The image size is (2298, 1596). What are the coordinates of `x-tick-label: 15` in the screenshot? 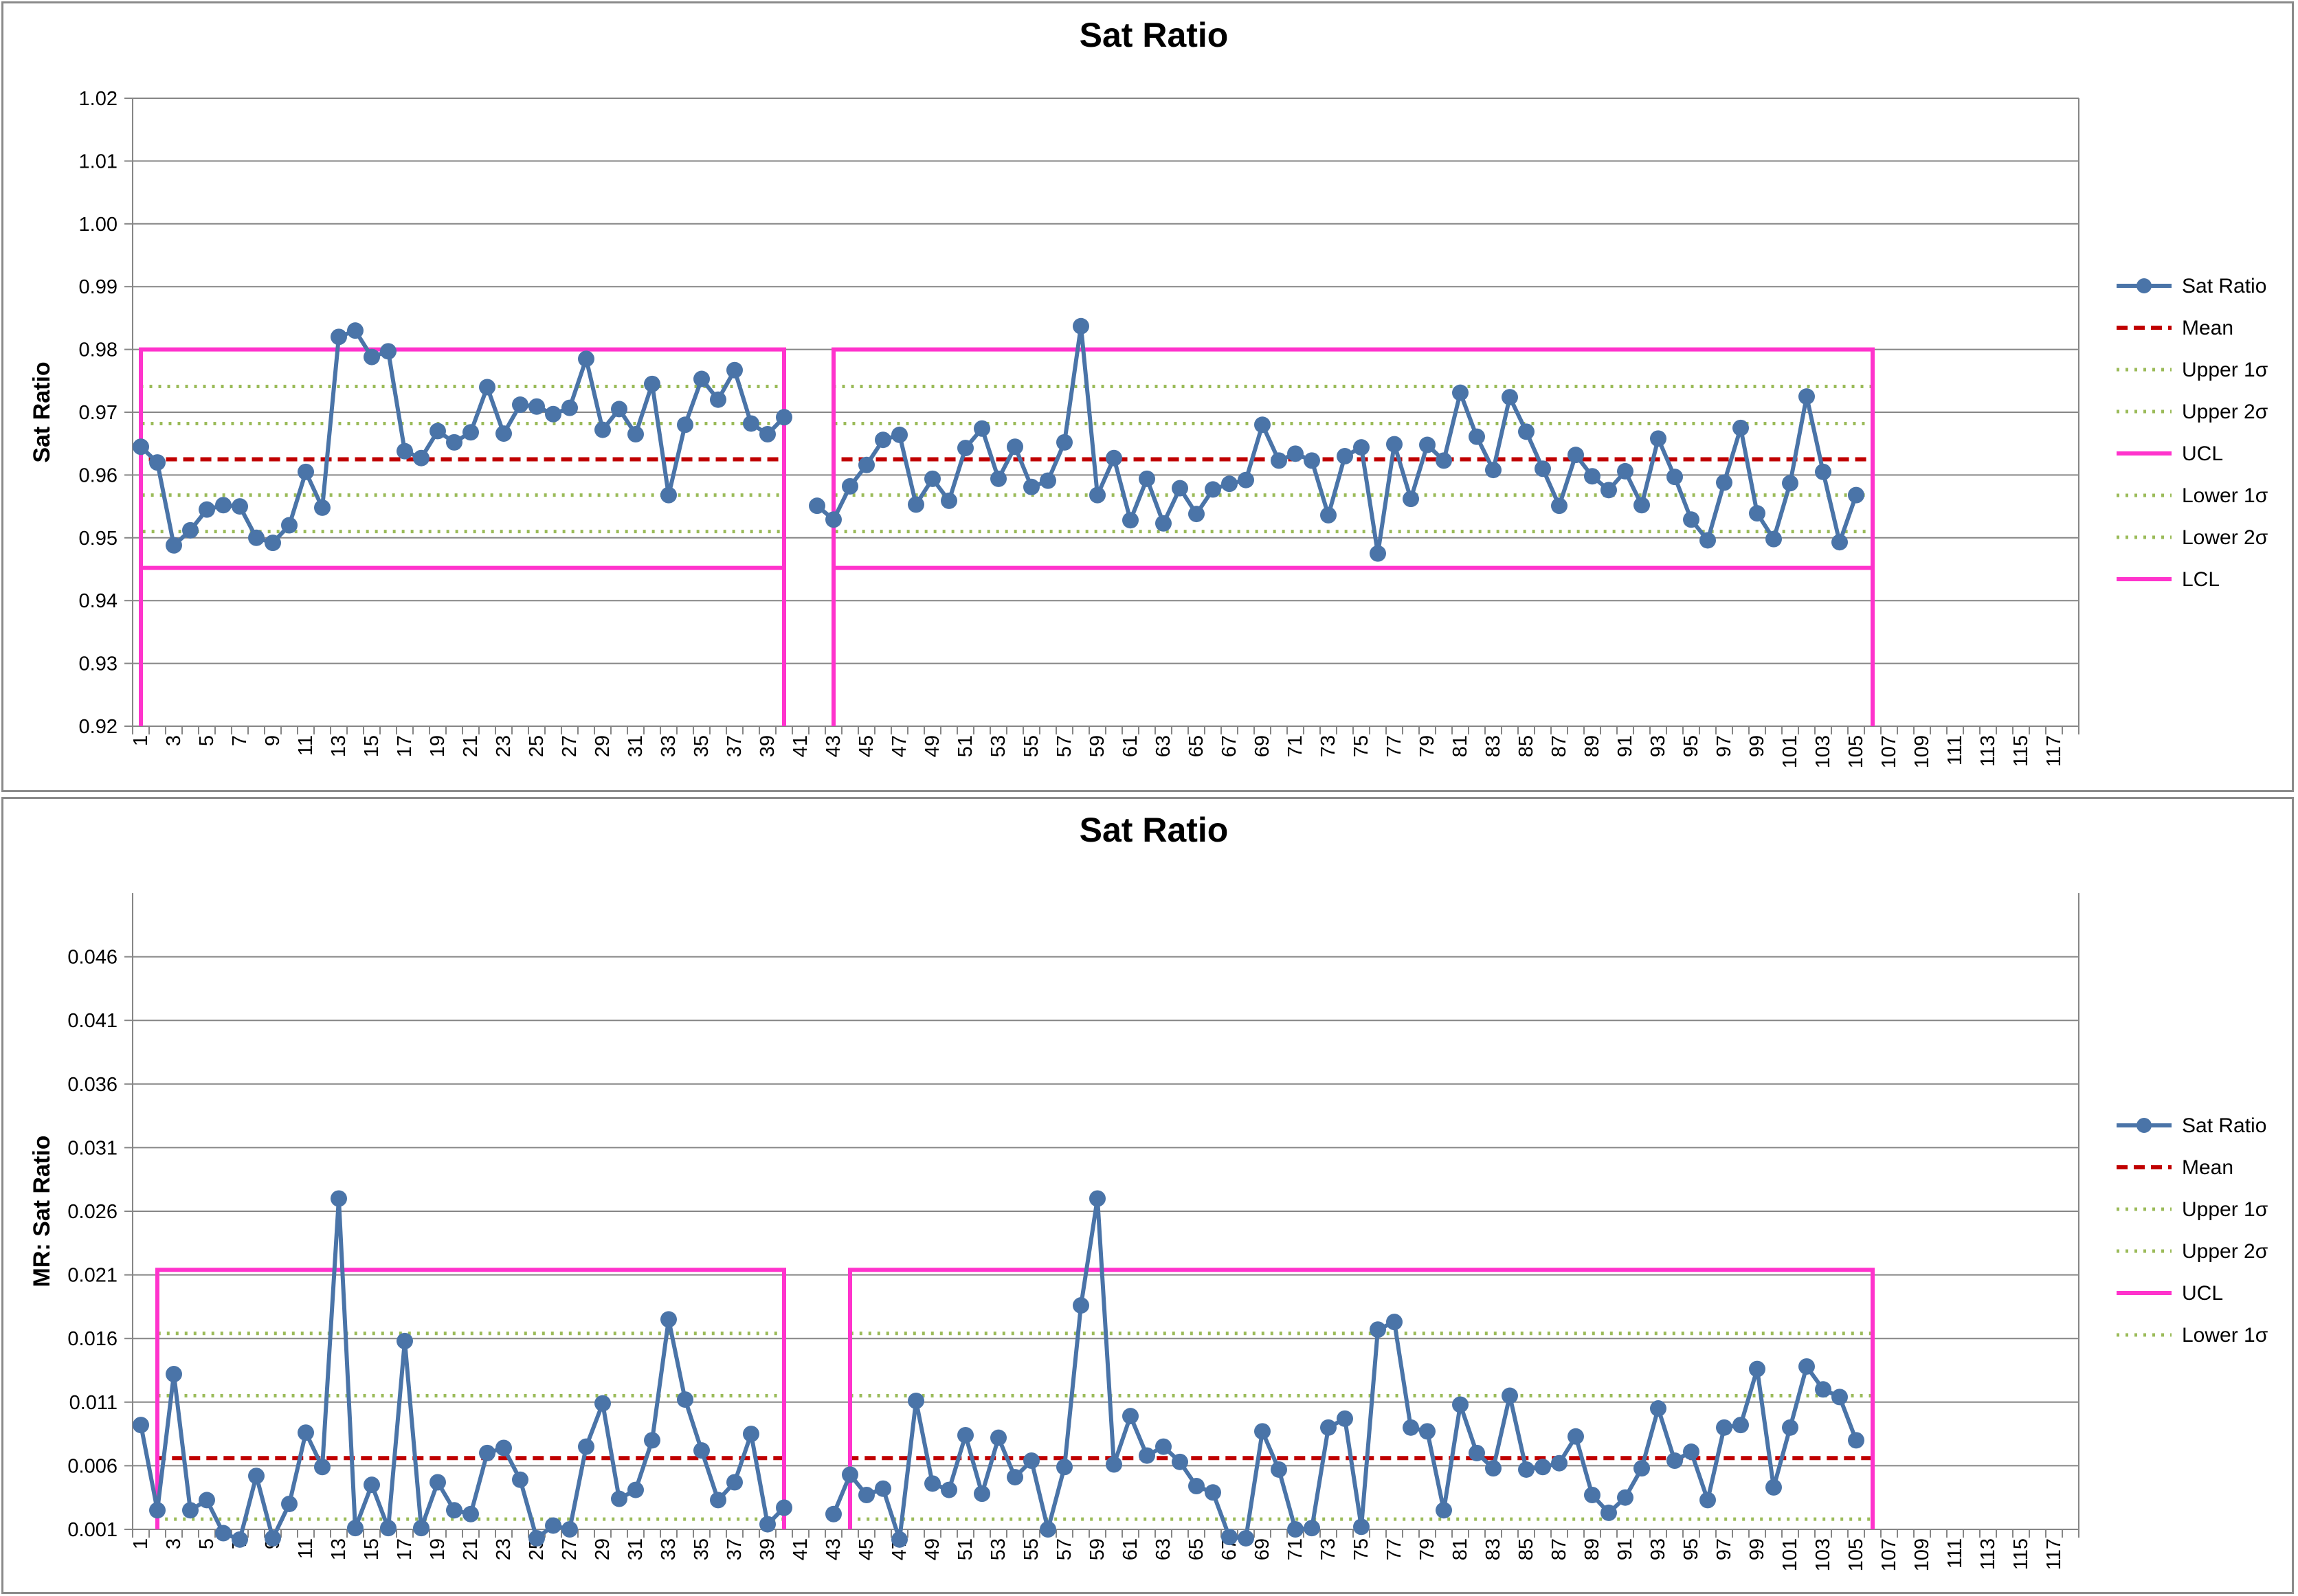 It's located at (372, 1549).